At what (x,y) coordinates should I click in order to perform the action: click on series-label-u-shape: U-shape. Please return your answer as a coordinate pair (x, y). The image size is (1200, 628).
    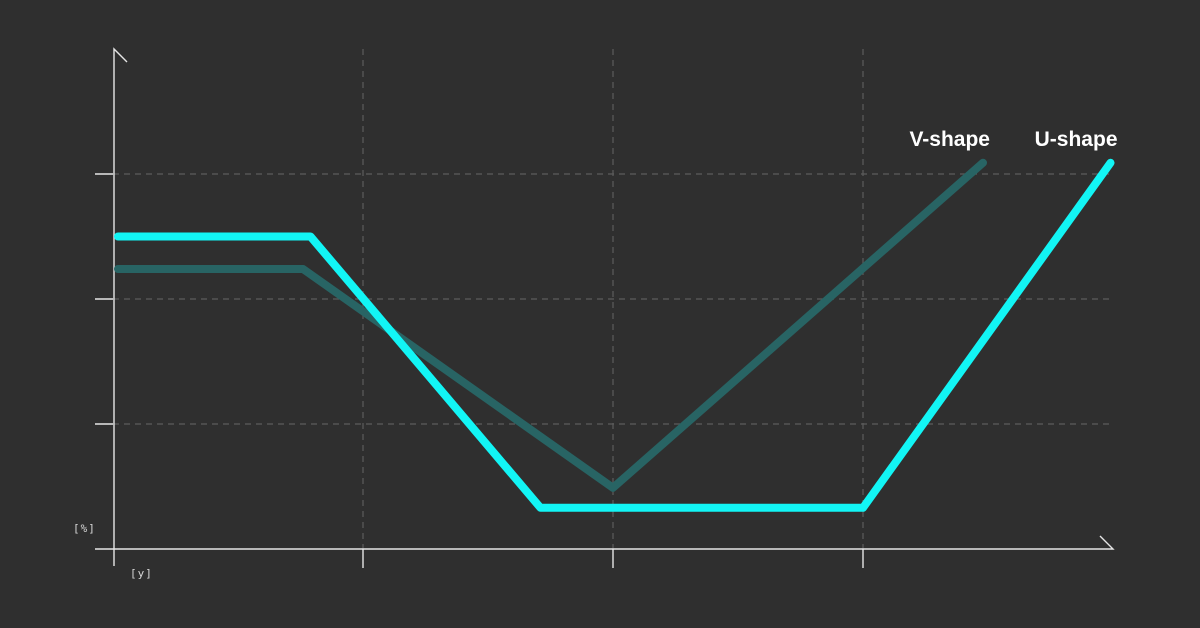
    Looking at the image, I should click on (1076, 139).